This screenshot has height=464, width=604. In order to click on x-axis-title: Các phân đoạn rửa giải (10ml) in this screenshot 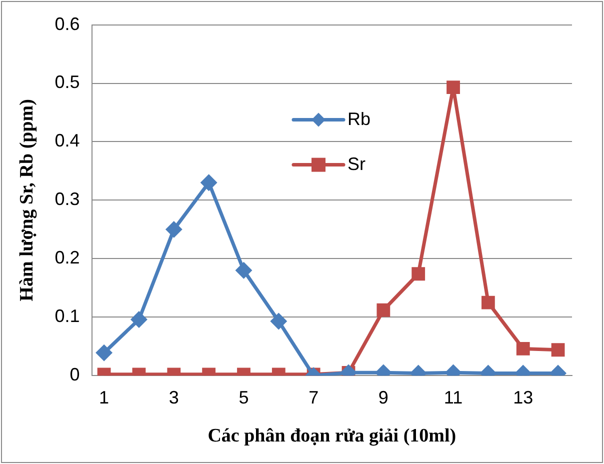, I will do `click(332, 436)`.